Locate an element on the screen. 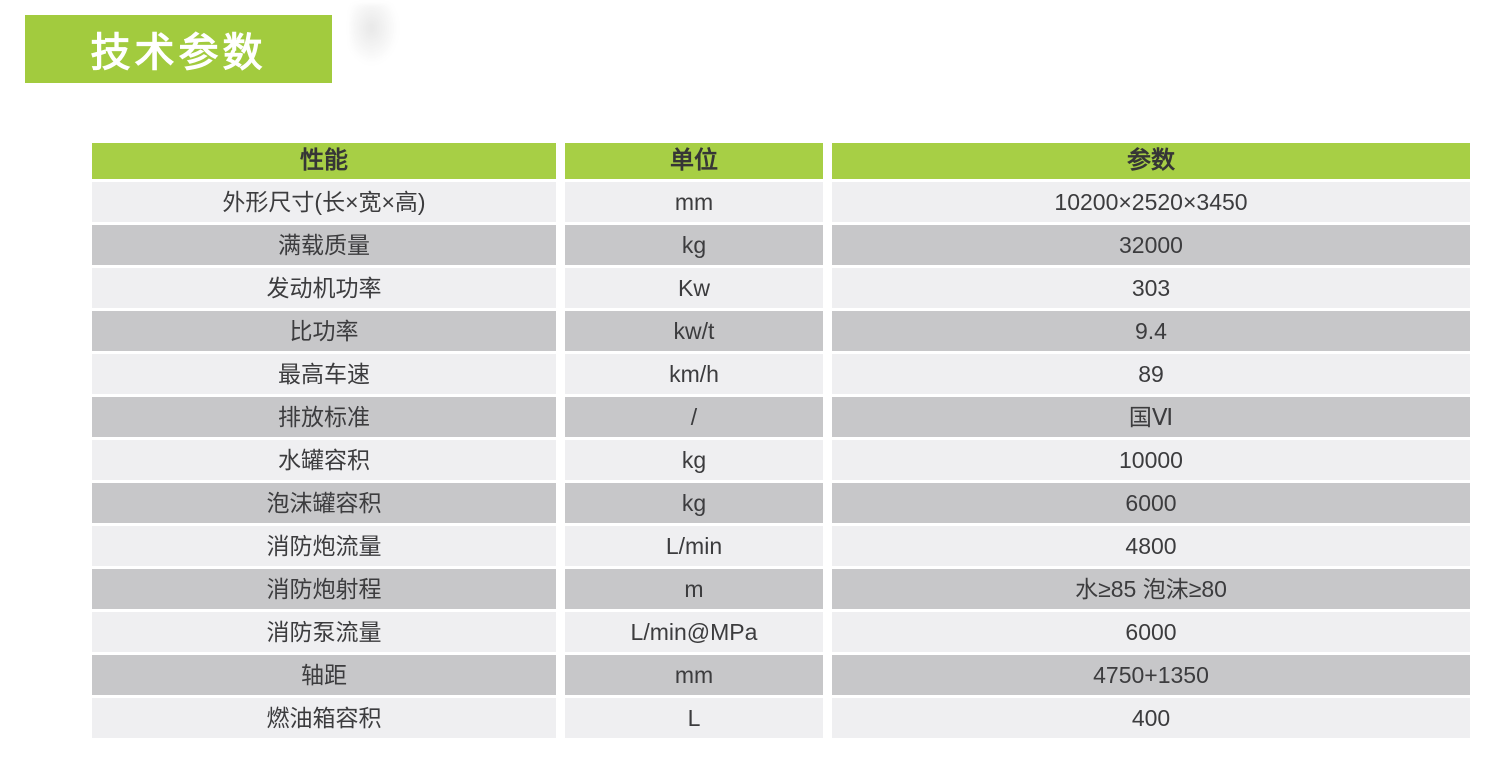  table-cell-unit: km/h is located at coordinates (694, 374).